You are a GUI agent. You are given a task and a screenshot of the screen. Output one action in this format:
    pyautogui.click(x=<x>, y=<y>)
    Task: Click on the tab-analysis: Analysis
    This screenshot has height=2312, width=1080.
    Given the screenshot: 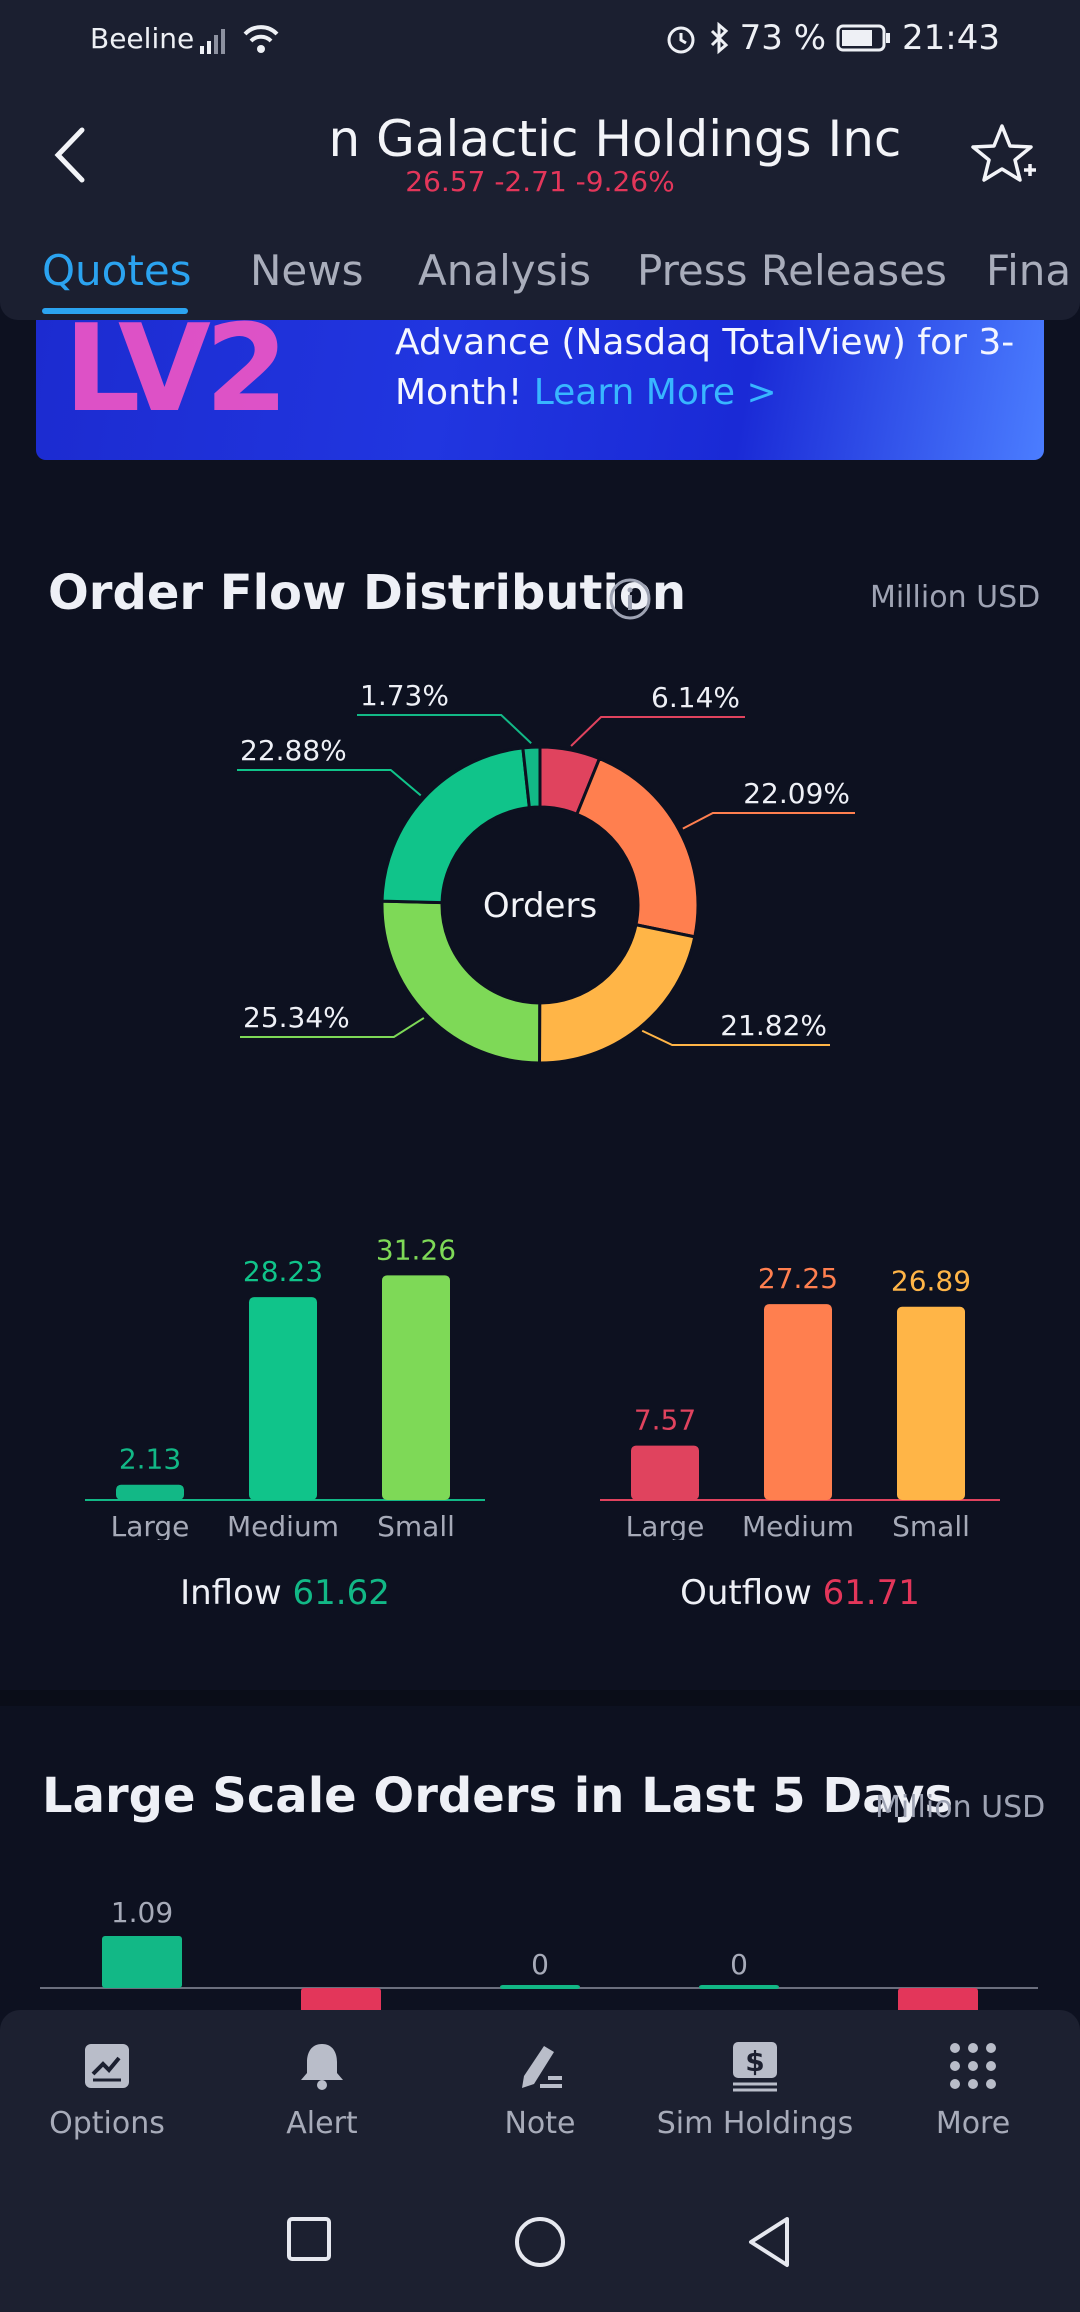 What is the action you would take?
    pyautogui.click(x=505, y=270)
    